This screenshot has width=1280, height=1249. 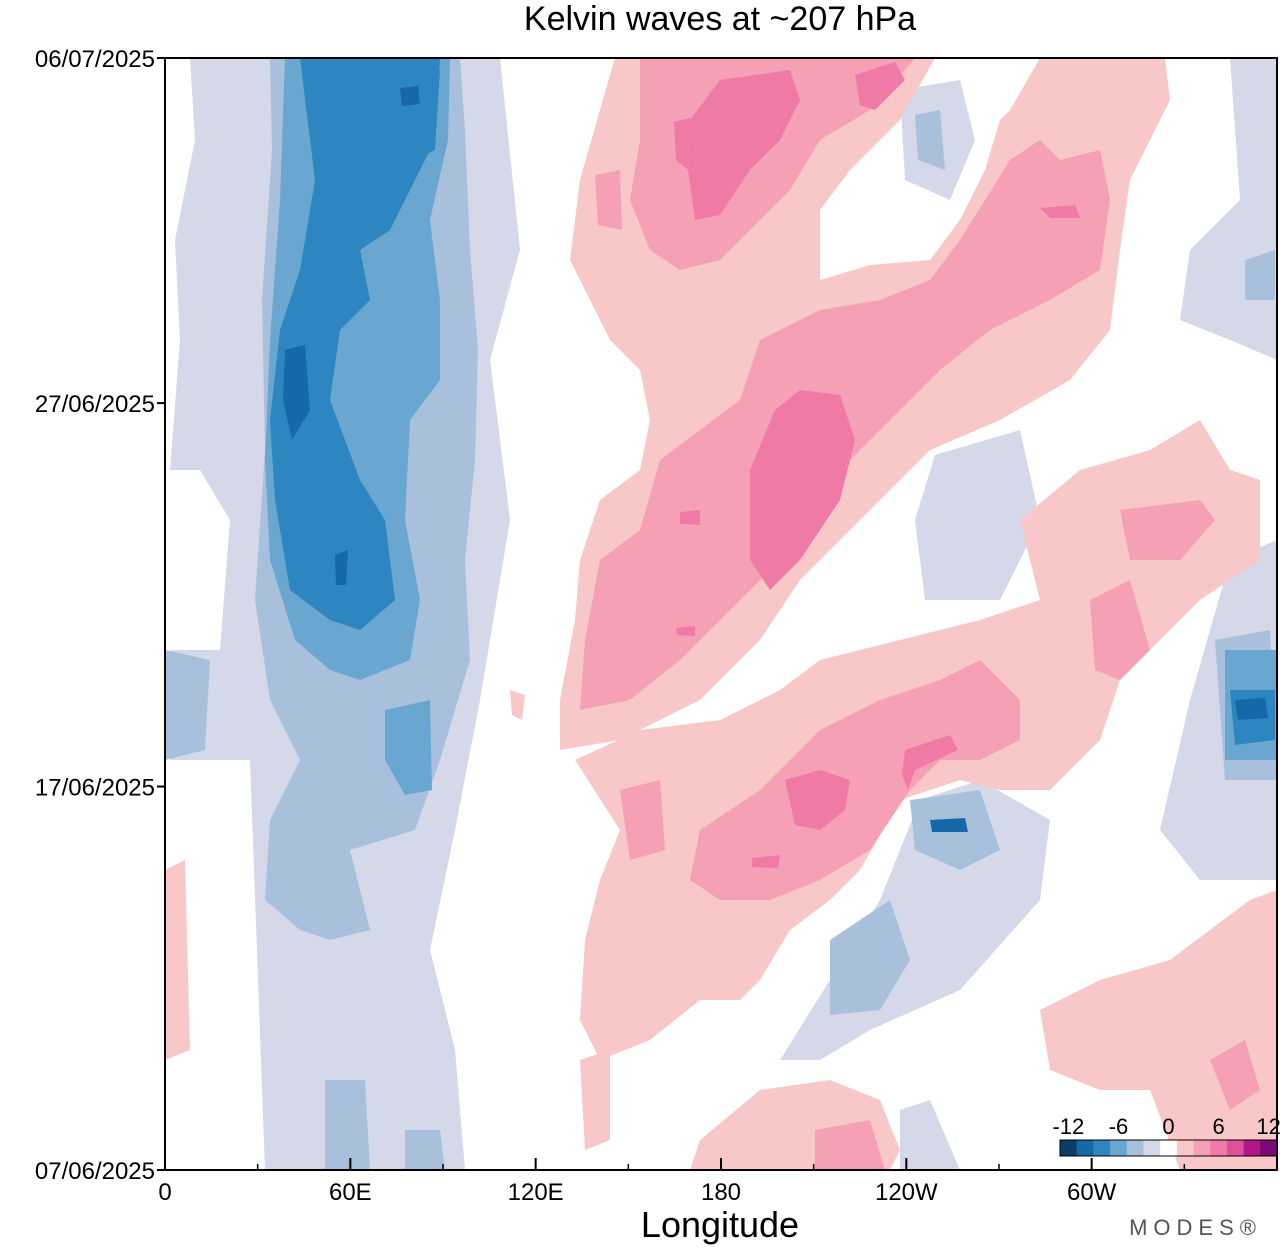 I want to click on y-axis: 07/06/2025 17/06/2025 27/06/2025 06/07/2025, so click(x=100, y=615).